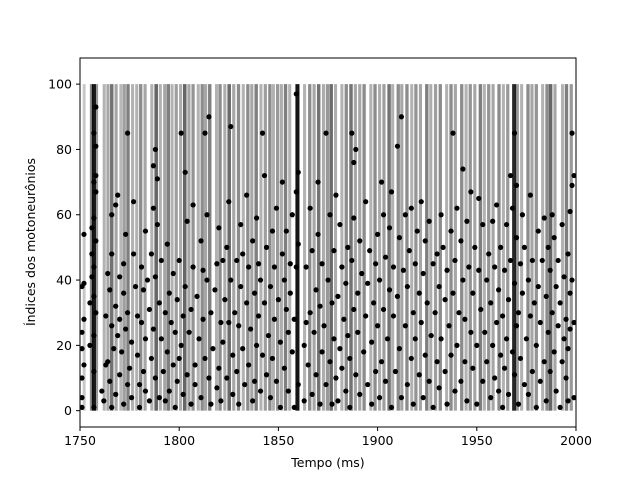 The height and width of the screenshot is (480, 640). I want to click on y-tick-label-80: 80, so click(64, 149).